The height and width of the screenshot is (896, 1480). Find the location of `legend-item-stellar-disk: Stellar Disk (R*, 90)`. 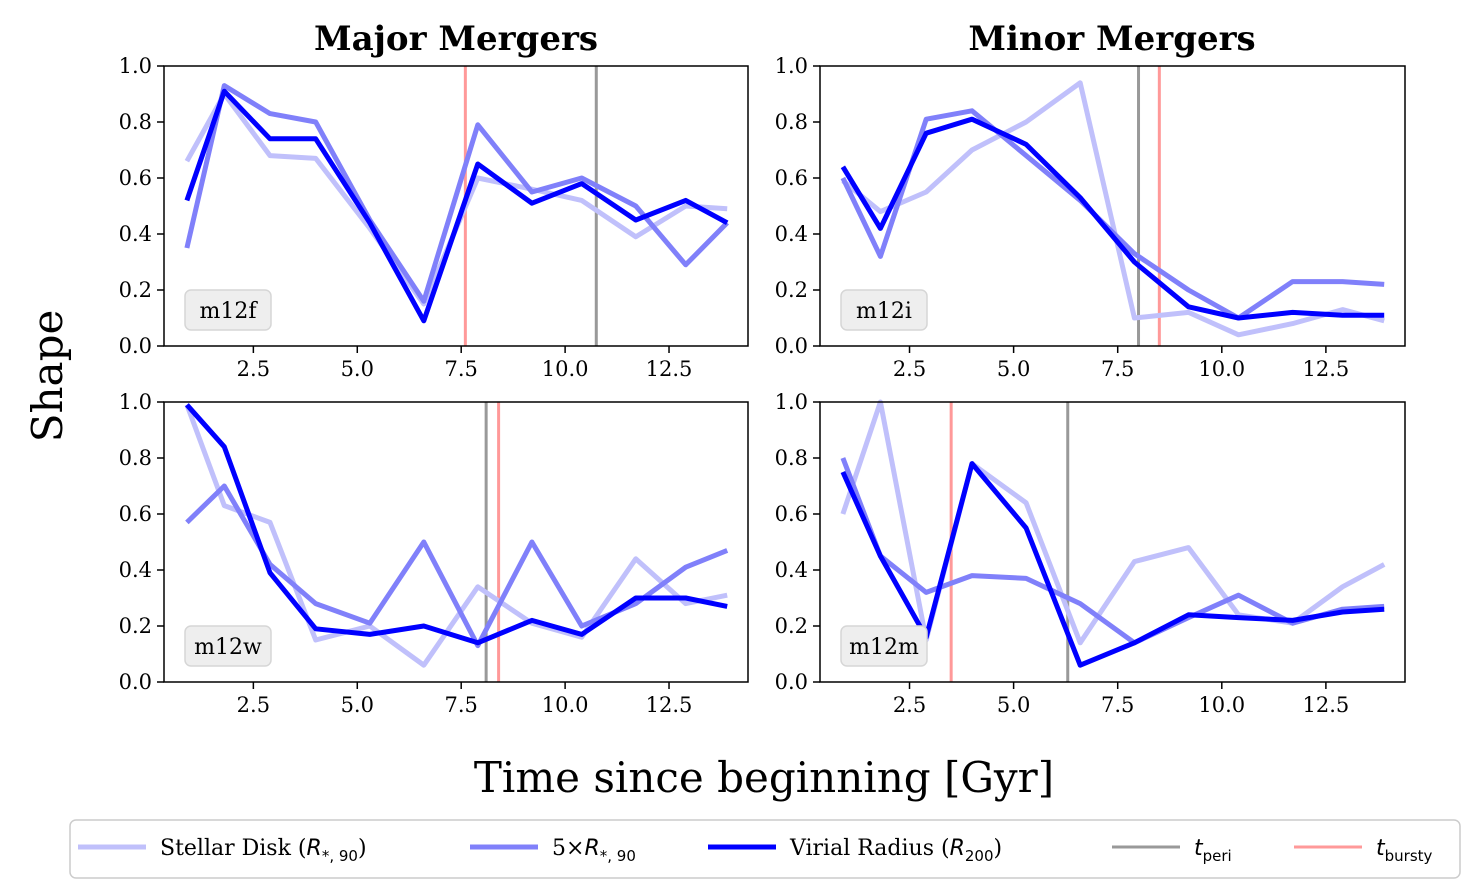

legend-item-stellar-disk: Stellar Disk (R*, 90) is located at coordinates (222, 850).